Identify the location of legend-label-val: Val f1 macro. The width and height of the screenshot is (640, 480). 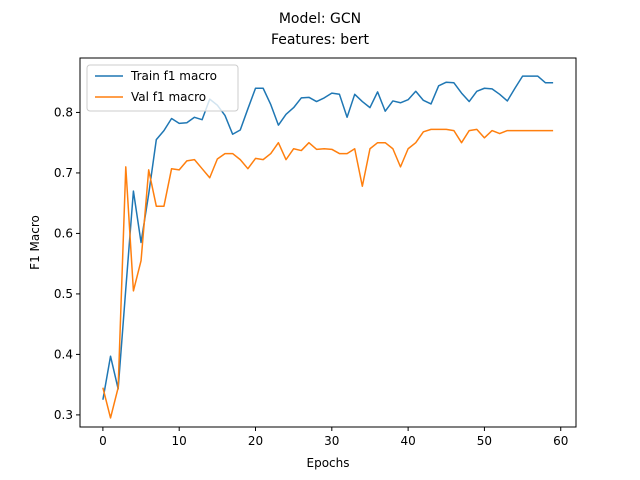
(168, 97).